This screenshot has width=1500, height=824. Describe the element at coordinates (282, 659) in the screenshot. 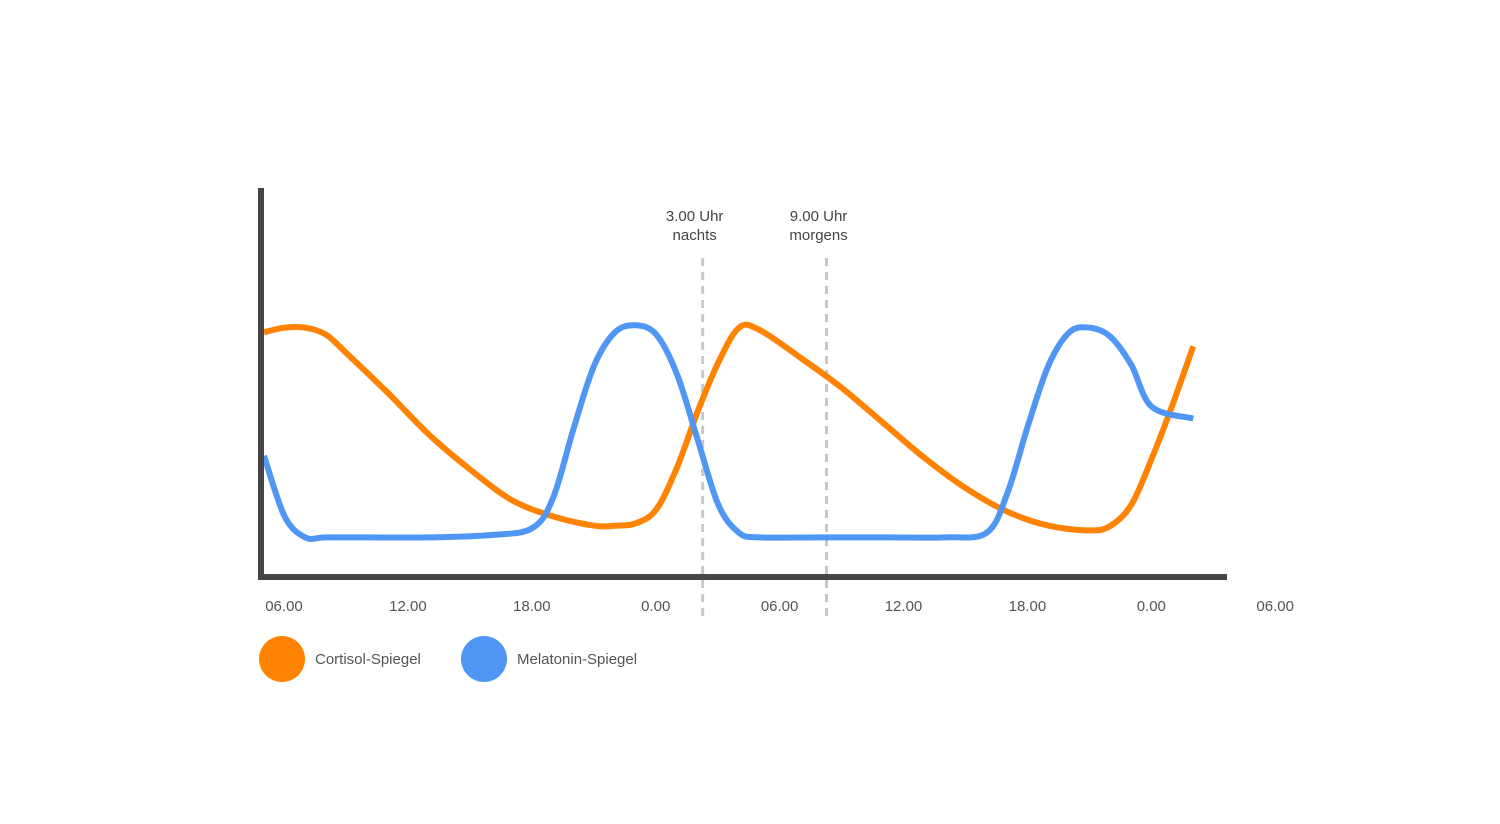

I see `legend-swatch-cortisol` at that location.